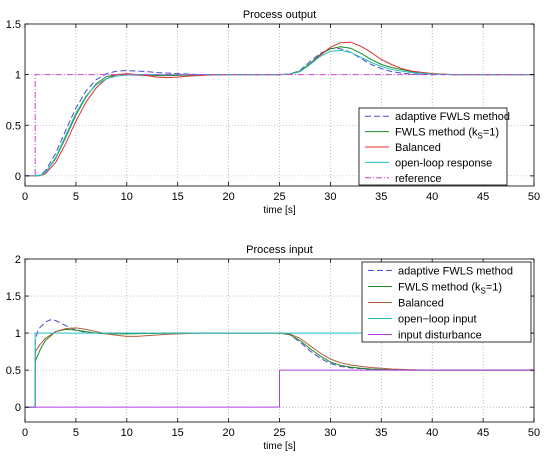  What do you see at coordinates (127, 433) in the screenshot?
I see `chart-1-xtick-label-2: 10` at bounding box center [127, 433].